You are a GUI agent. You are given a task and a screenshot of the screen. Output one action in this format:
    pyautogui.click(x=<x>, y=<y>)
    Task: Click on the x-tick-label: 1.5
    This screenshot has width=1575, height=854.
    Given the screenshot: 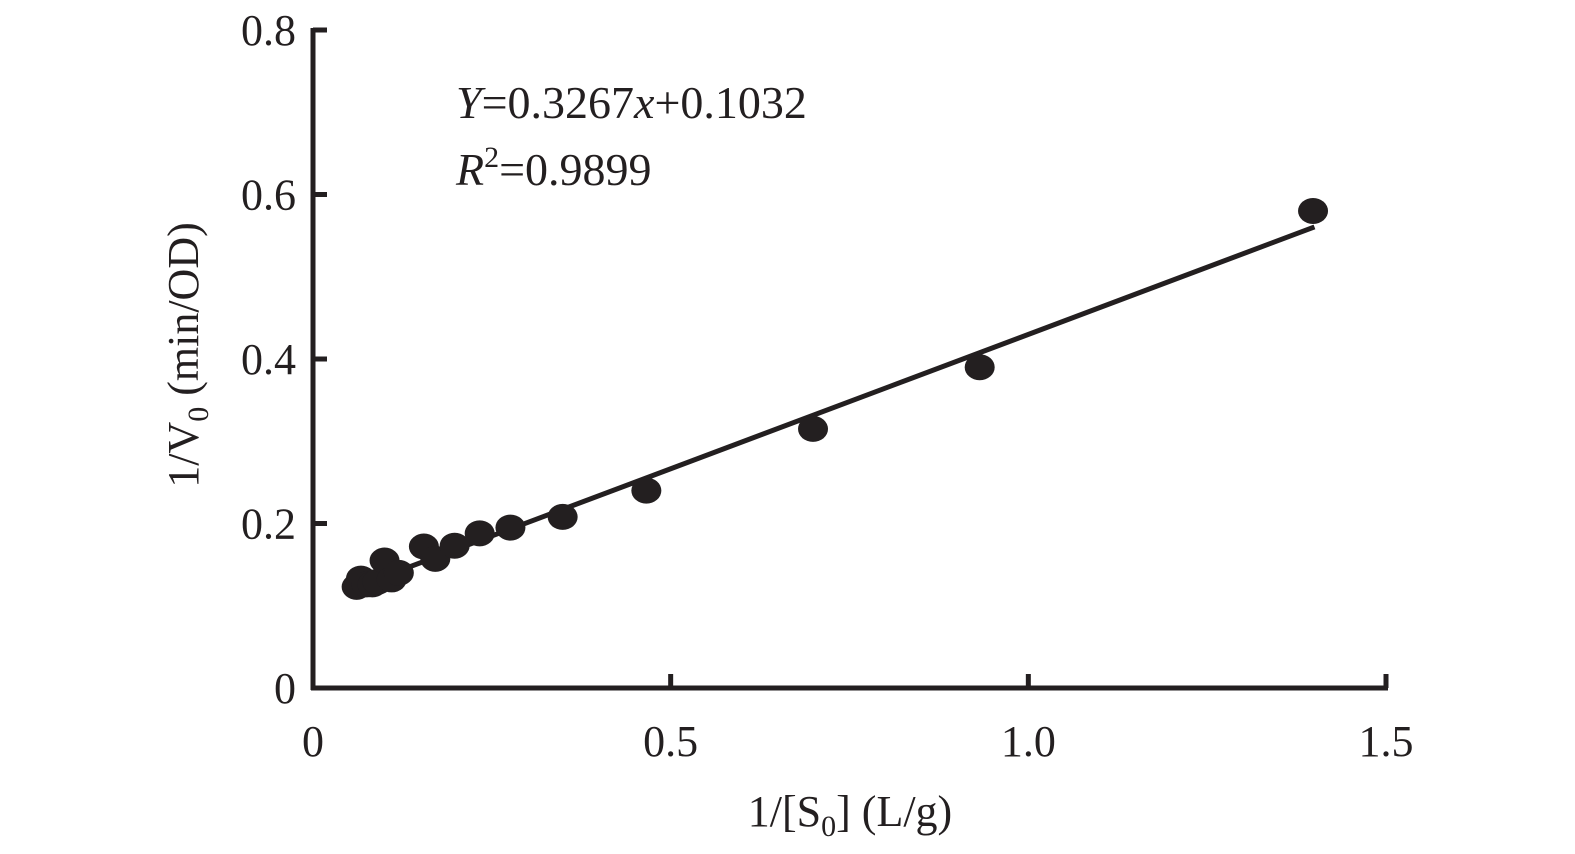 What is the action you would take?
    pyautogui.click(x=1386, y=741)
    